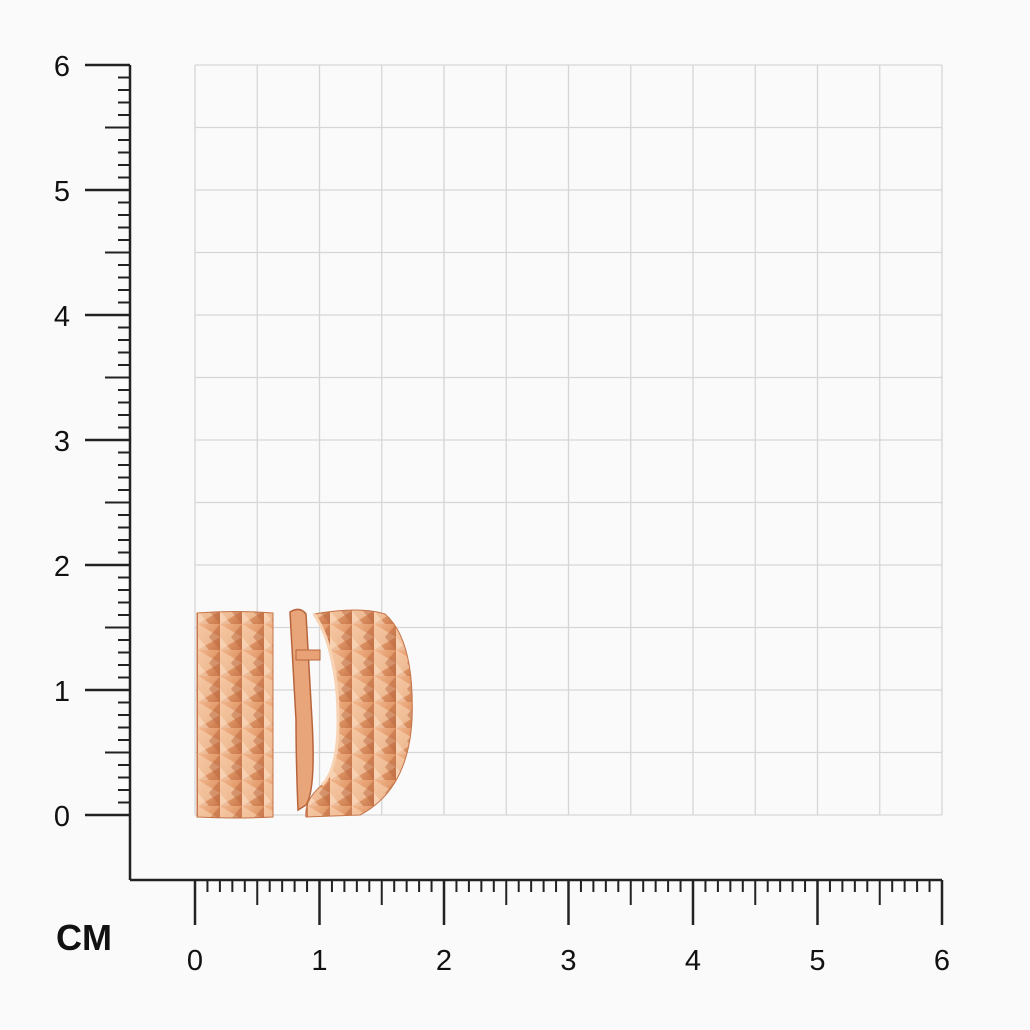  Describe the element at coordinates (319, 961) in the screenshot. I see `x-tick-label: 1` at that location.